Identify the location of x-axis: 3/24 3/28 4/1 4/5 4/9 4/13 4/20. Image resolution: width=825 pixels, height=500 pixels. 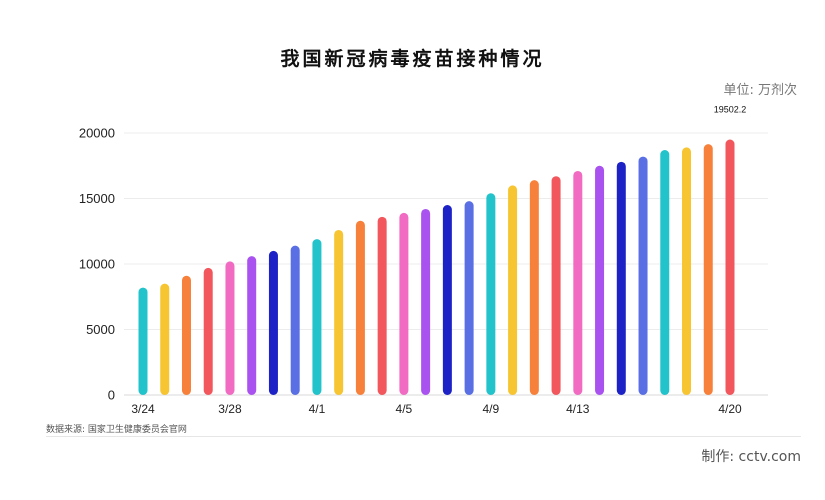
(436, 409).